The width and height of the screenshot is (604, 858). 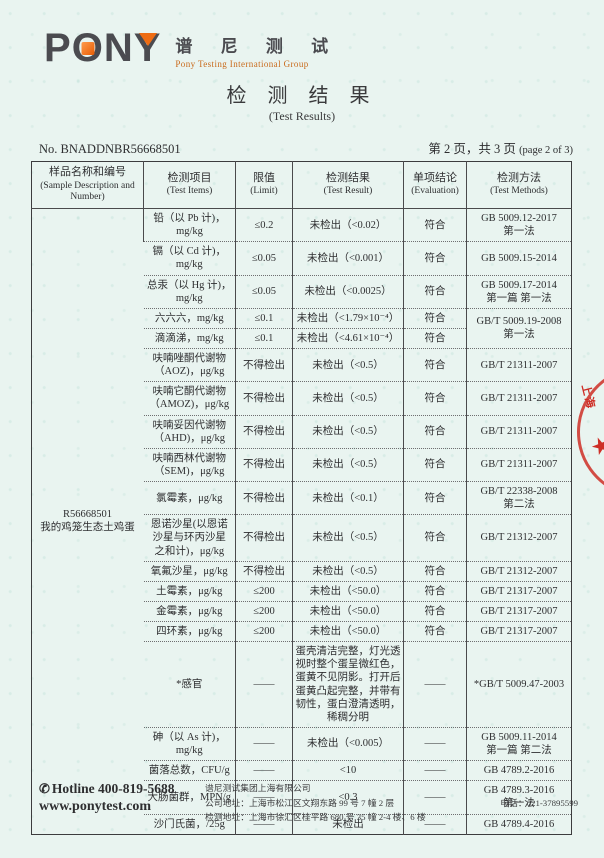 I want to click on page-info: 第 2 页，共 3 页 (page 2 of 3), so click(x=500, y=147).